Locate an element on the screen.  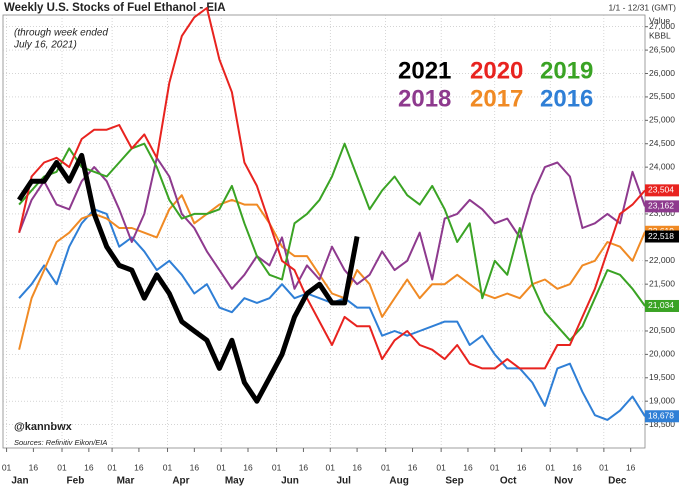
month-label: Oct is located at coordinates (508, 481).